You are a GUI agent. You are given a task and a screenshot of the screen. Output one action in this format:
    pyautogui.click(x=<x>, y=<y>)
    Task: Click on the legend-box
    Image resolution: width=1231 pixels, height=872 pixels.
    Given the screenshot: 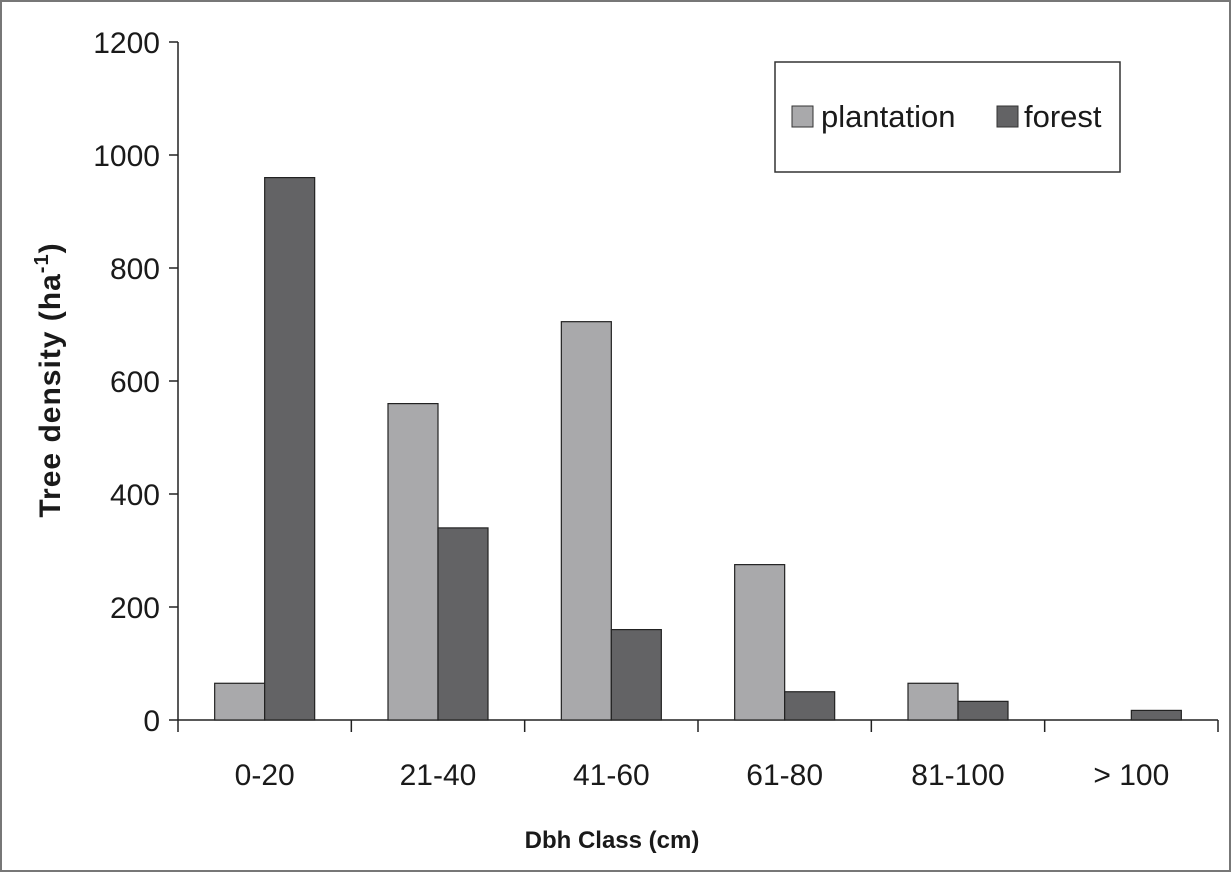 What is the action you would take?
    pyautogui.click(x=947, y=117)
    